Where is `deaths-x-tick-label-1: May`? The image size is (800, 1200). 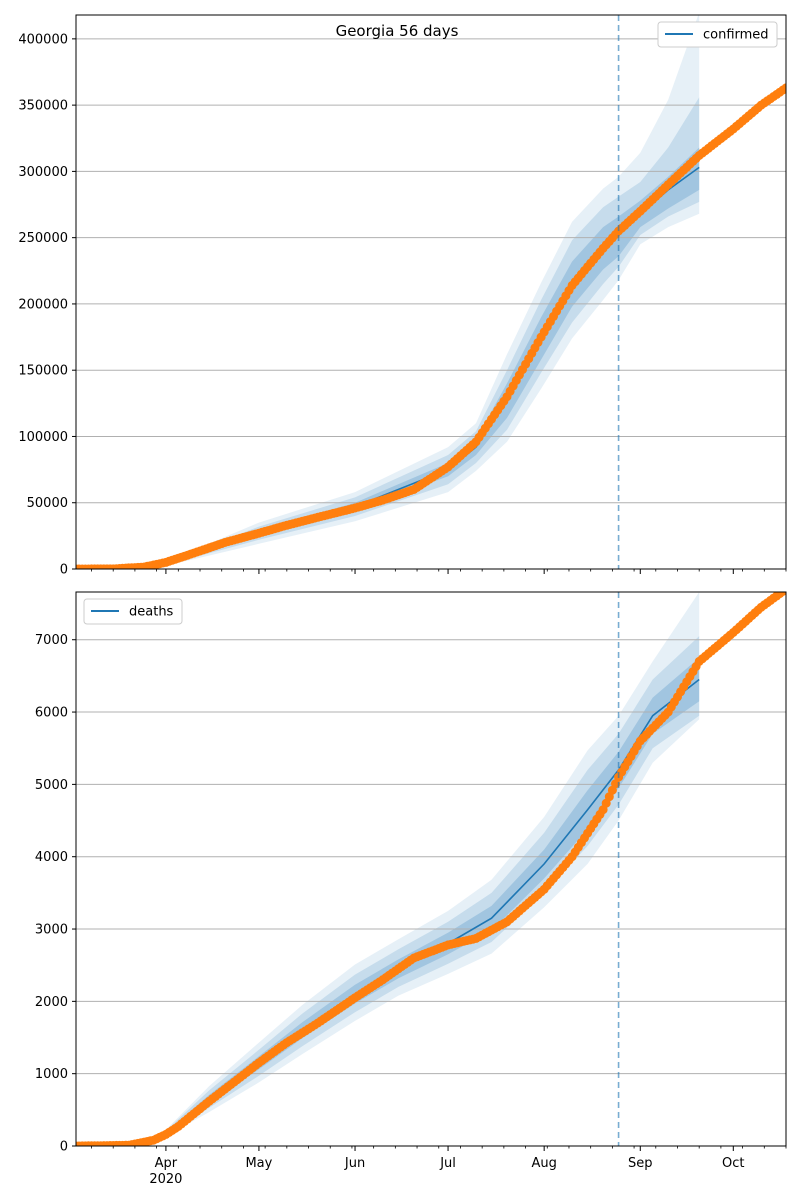 deaths-x-tick-label-1: May is located at coordinates (258, 1163).